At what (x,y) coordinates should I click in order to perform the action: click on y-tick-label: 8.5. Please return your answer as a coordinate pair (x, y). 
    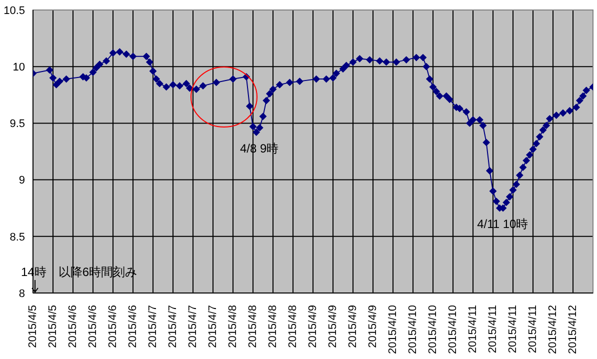
    Looking at the image, I should click on (17, 237).